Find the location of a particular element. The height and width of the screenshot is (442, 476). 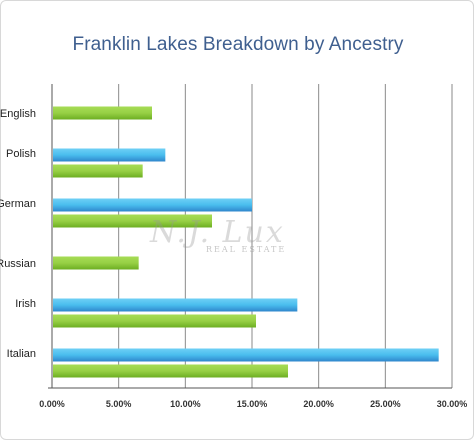

x-tick-label: 10.00% is located at coordinates (185, 404).